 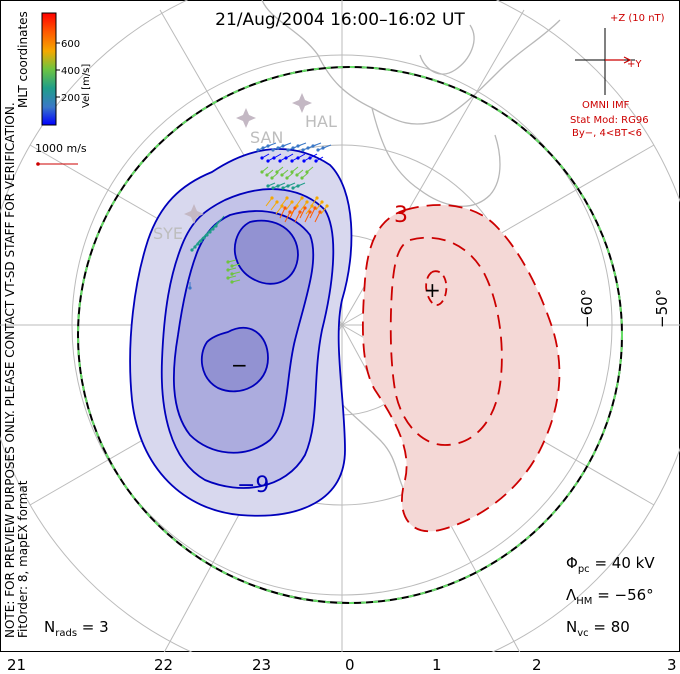 What do you see at coordinates (610, 564) in the screenshot?
I see `phi-pc-stat: Φpc = 40 kV` at bounding box center [610, 564].